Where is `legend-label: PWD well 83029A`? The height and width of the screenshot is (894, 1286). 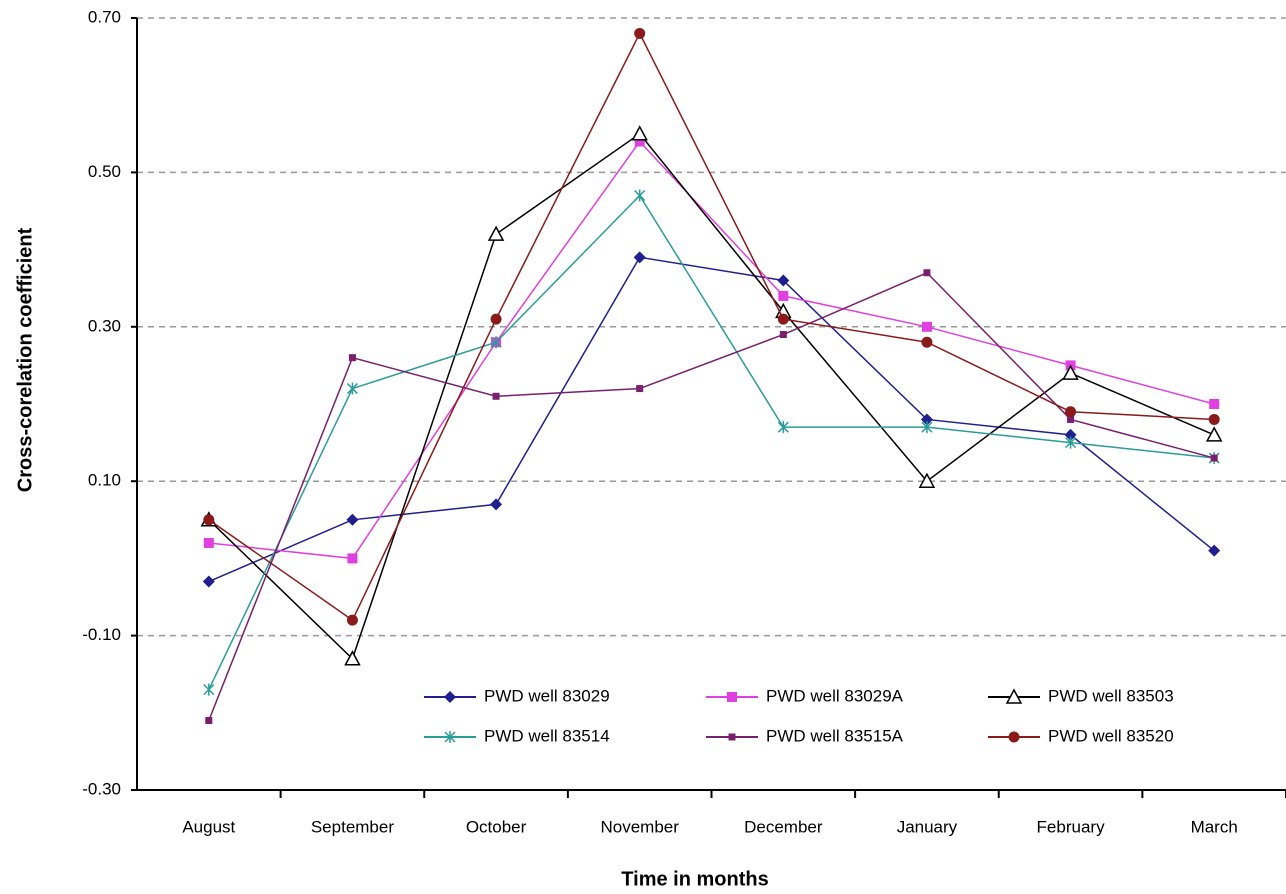
legend-label: PWD well 83029A is located at coordinates (835, 695).